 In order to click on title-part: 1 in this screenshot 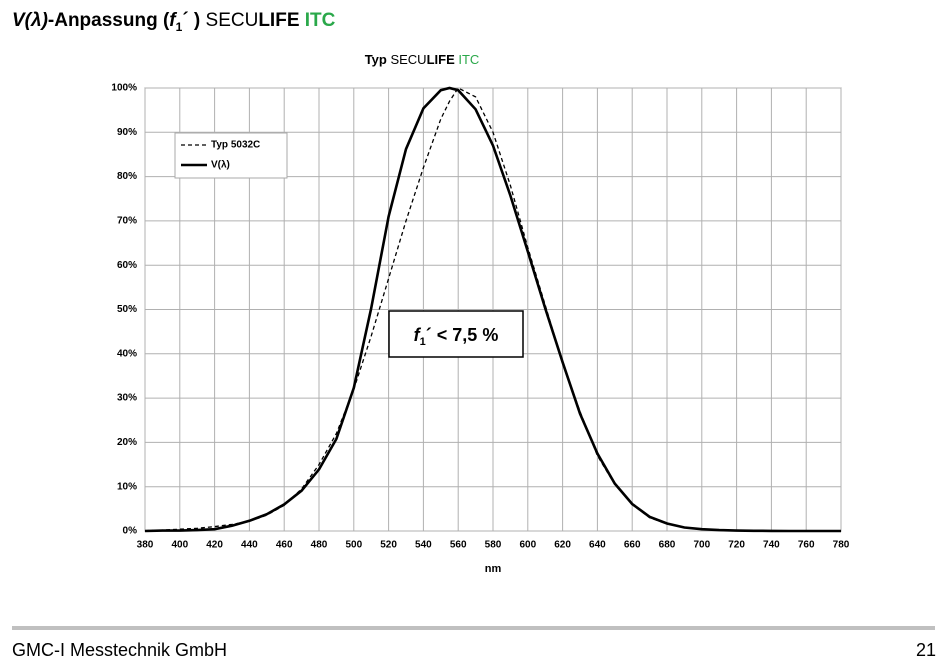, I will do `click(179, 26)`.